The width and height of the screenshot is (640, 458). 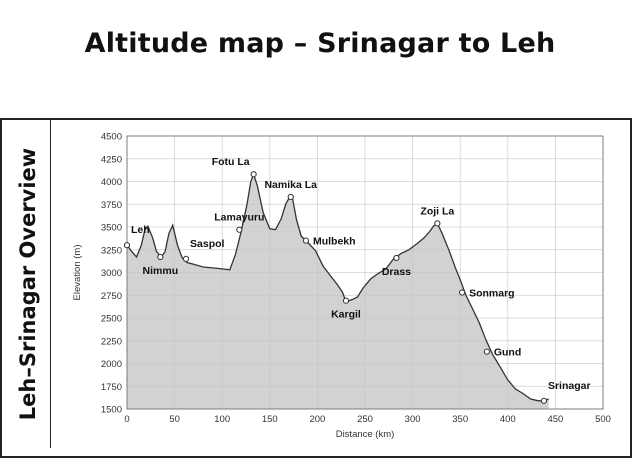 I want to click on place-label: Zoji La, so click(x=437, y=211).